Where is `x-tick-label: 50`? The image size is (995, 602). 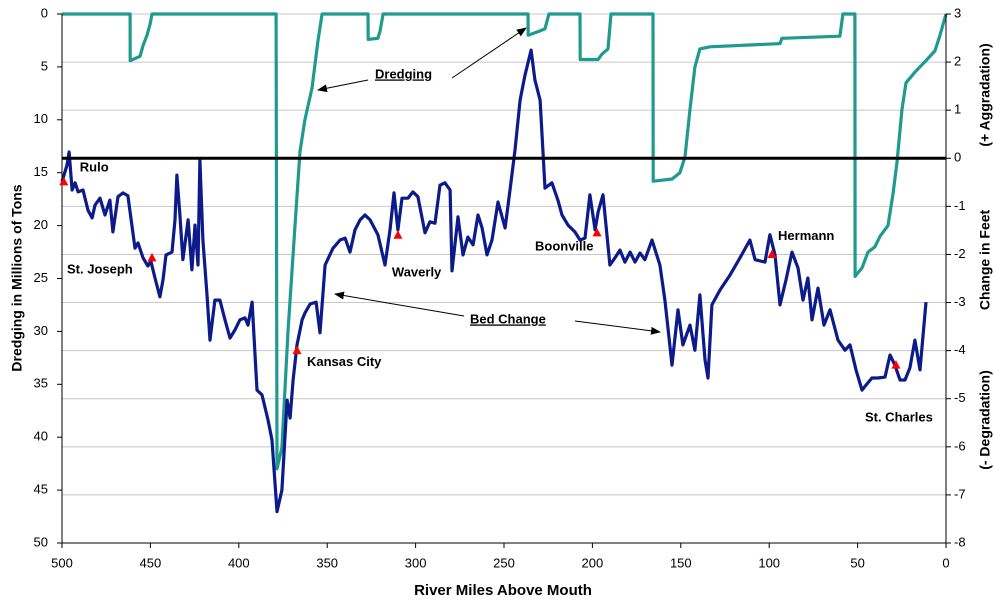
x-tick-label: 50 is located at coordinates (857, 562).